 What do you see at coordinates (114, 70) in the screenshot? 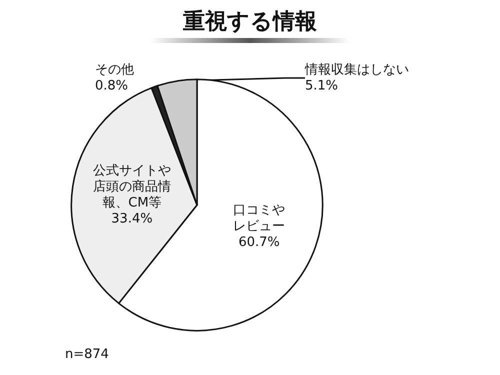
I see `slice-label: その他` at bounding box center [114, 70].